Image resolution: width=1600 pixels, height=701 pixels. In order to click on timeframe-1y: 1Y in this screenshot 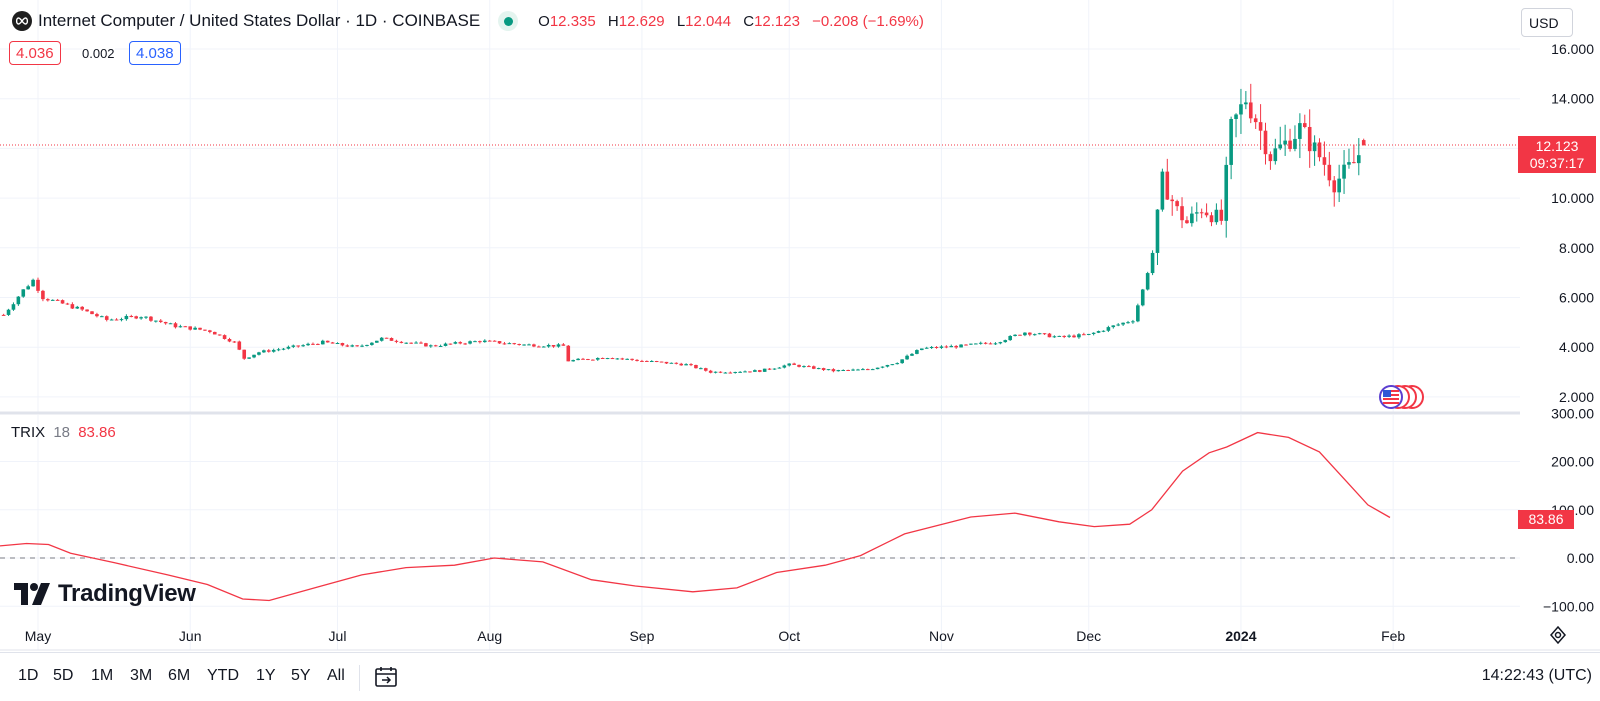, I will do `click(266, 675)`.